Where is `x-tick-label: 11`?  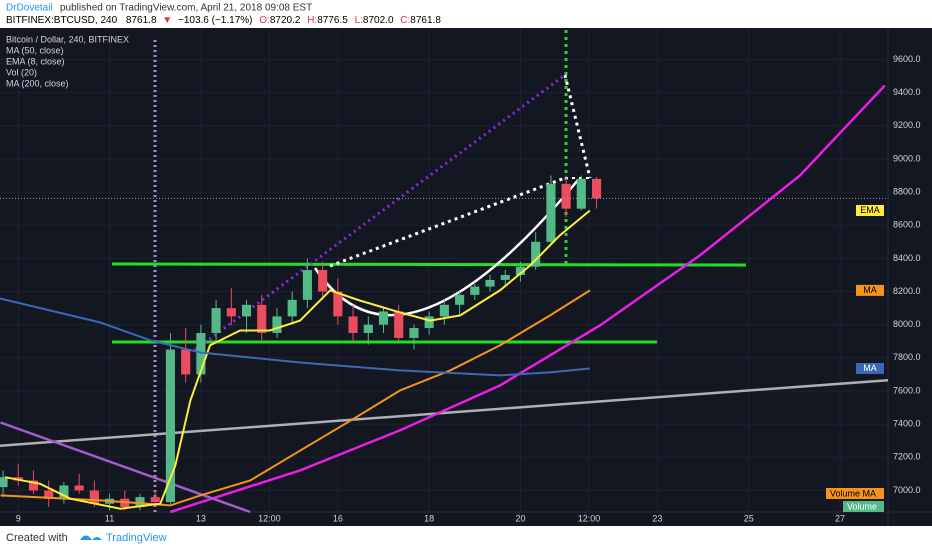
x-tick-label: 11 is located at coordinates (109, 518).